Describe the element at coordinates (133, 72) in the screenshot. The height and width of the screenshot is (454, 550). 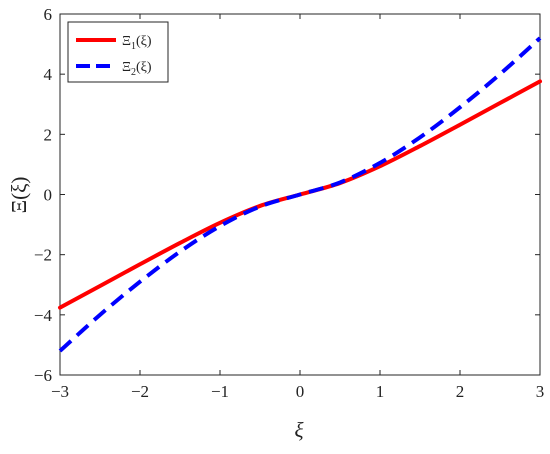
I see `legend-label-subscript: 2` at that location.